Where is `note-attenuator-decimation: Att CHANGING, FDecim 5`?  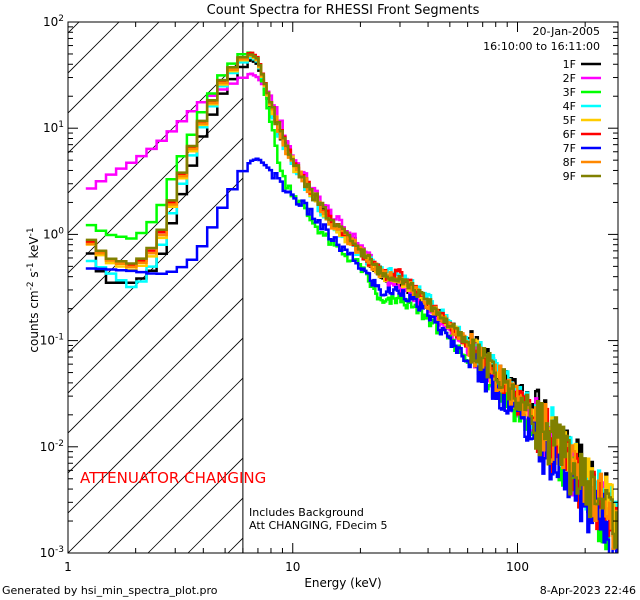 note-attenuator-decimation: Att CHANGING, FDecim 5 is located at coordinates (318, 525).